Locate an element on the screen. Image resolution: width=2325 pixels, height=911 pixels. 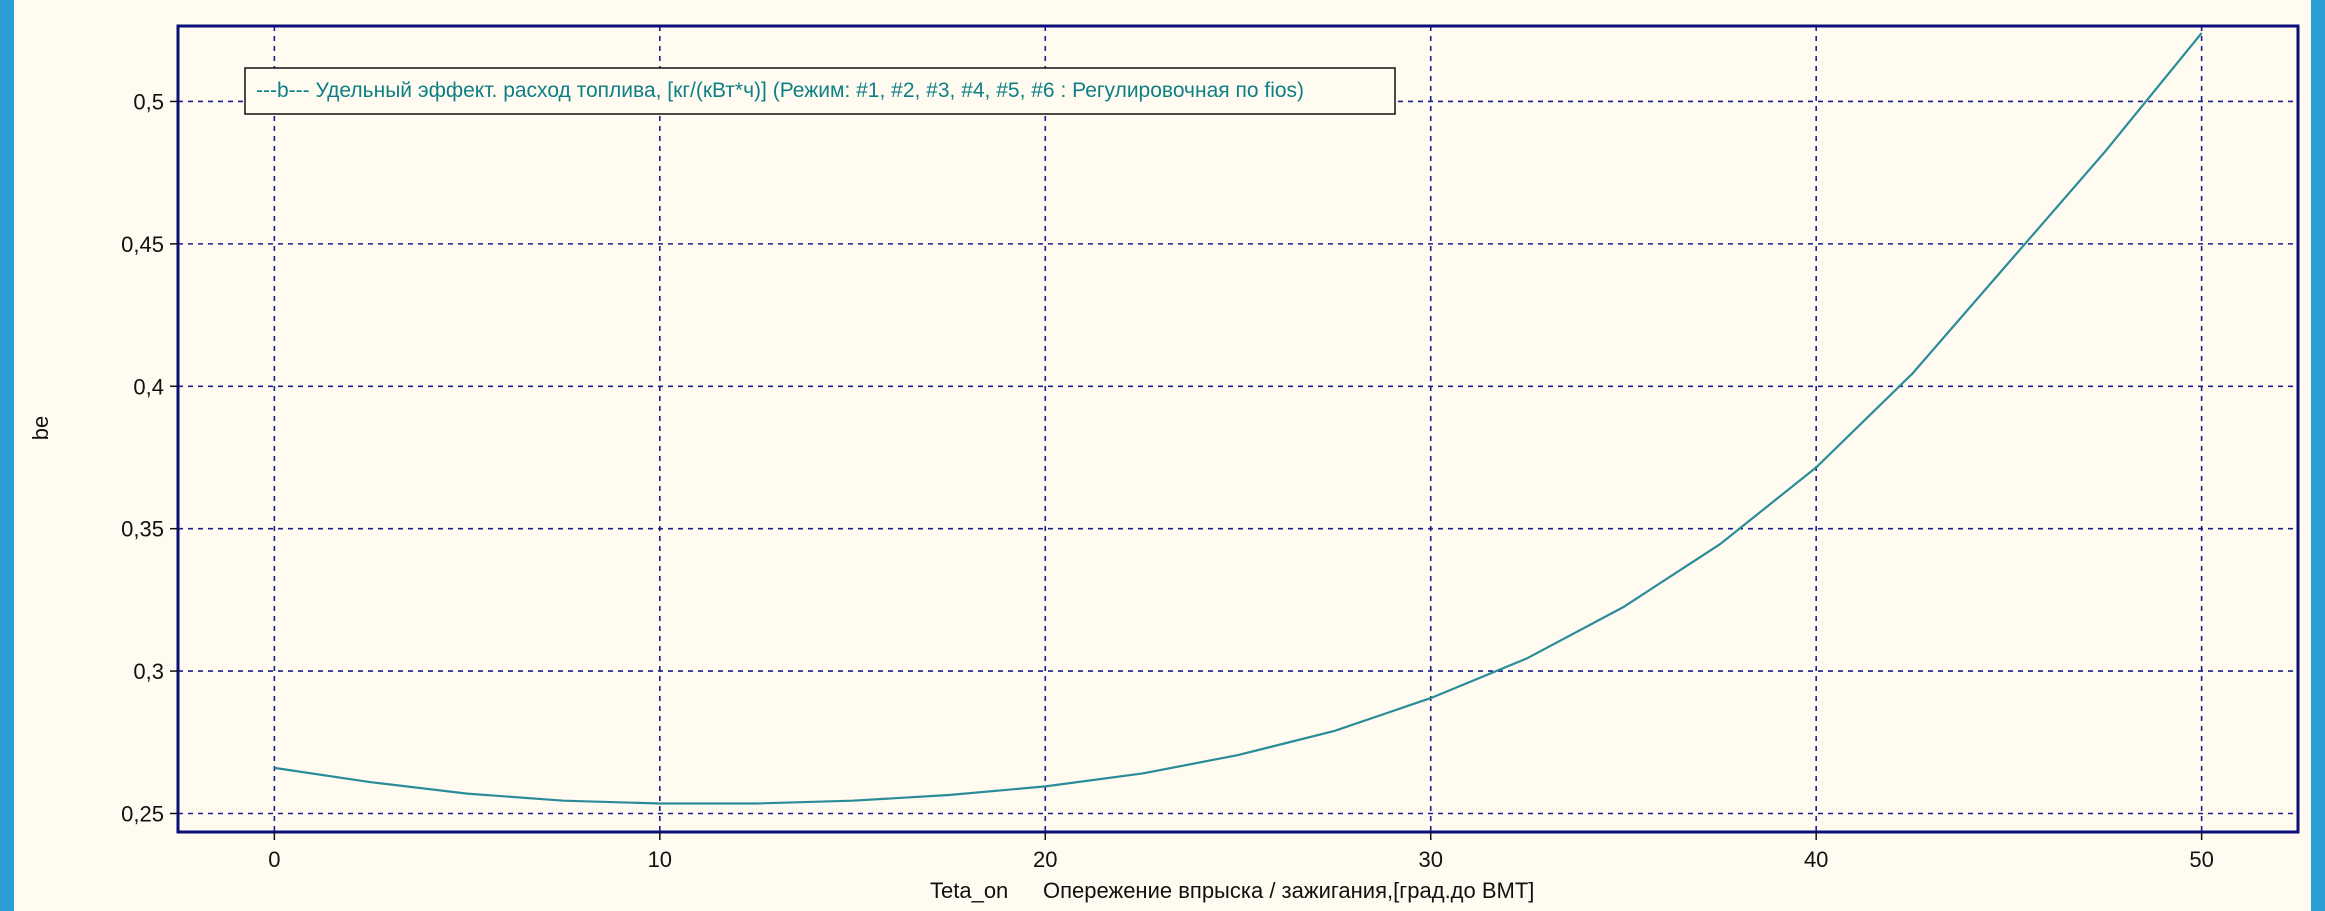
y-tick-label-3: 0,4 is located at coordinates (148, 386).